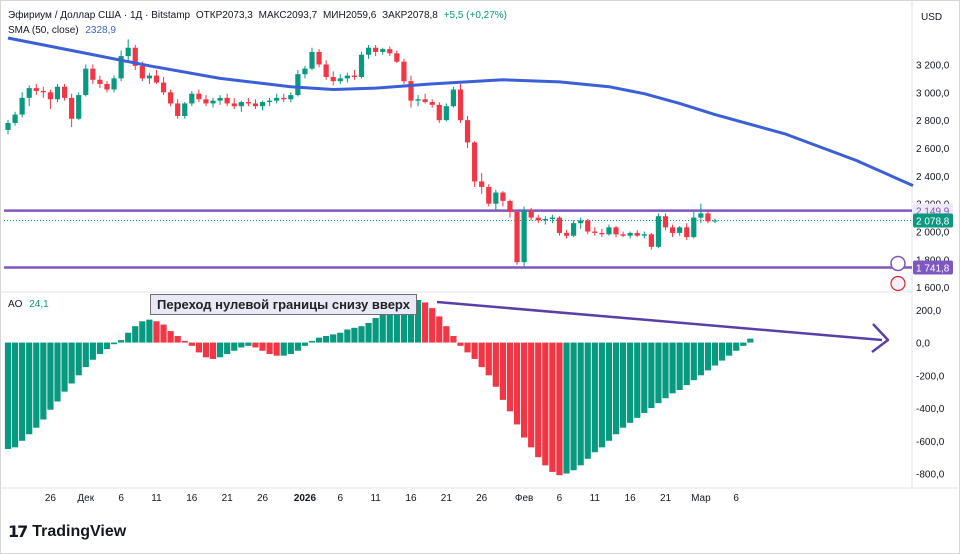 This screenshot has width=960, height=554. I want to click on tradingview-logo: 17 TradingView, so click(67, 531).